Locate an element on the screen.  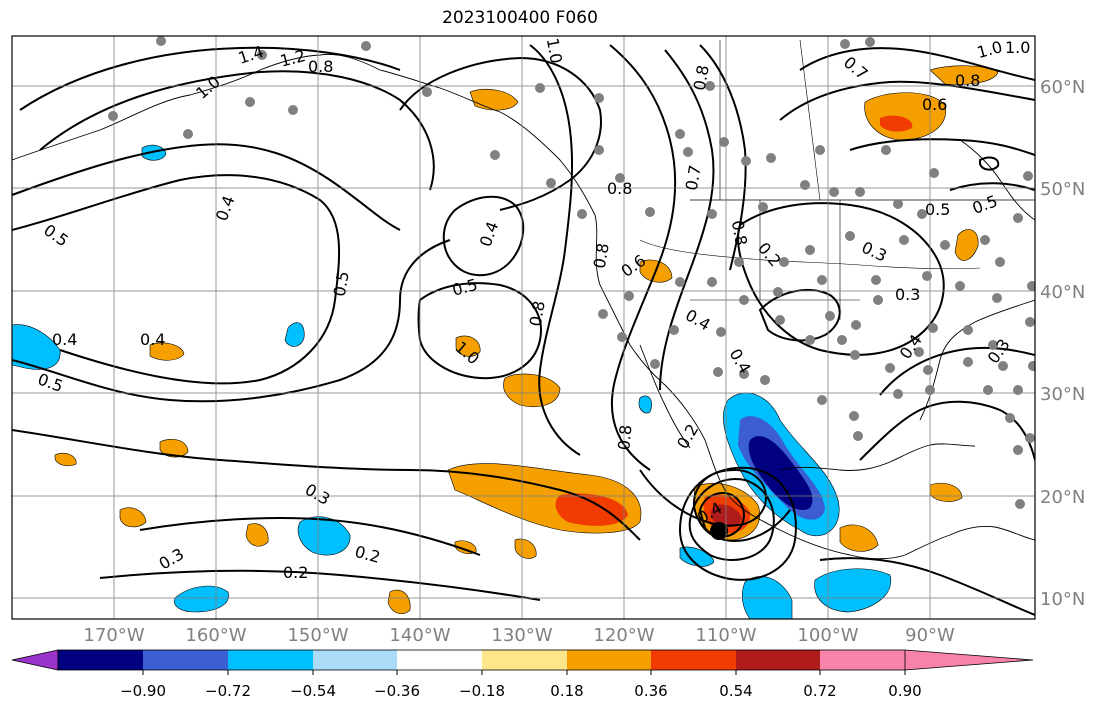
lat-label-60n: 60°N is located at coordinates (1062, 87).